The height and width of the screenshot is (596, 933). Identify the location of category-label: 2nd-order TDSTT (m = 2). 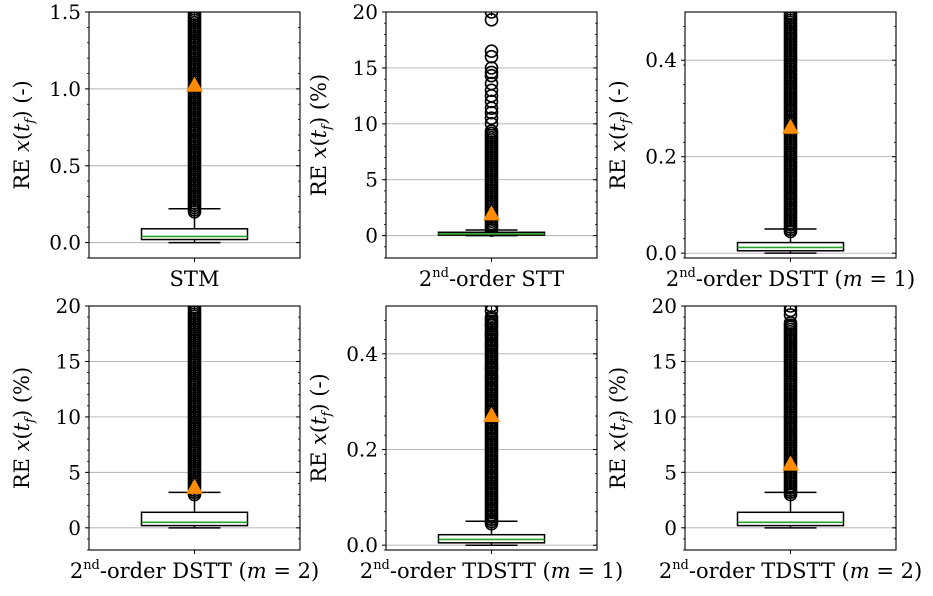
(790, 570).